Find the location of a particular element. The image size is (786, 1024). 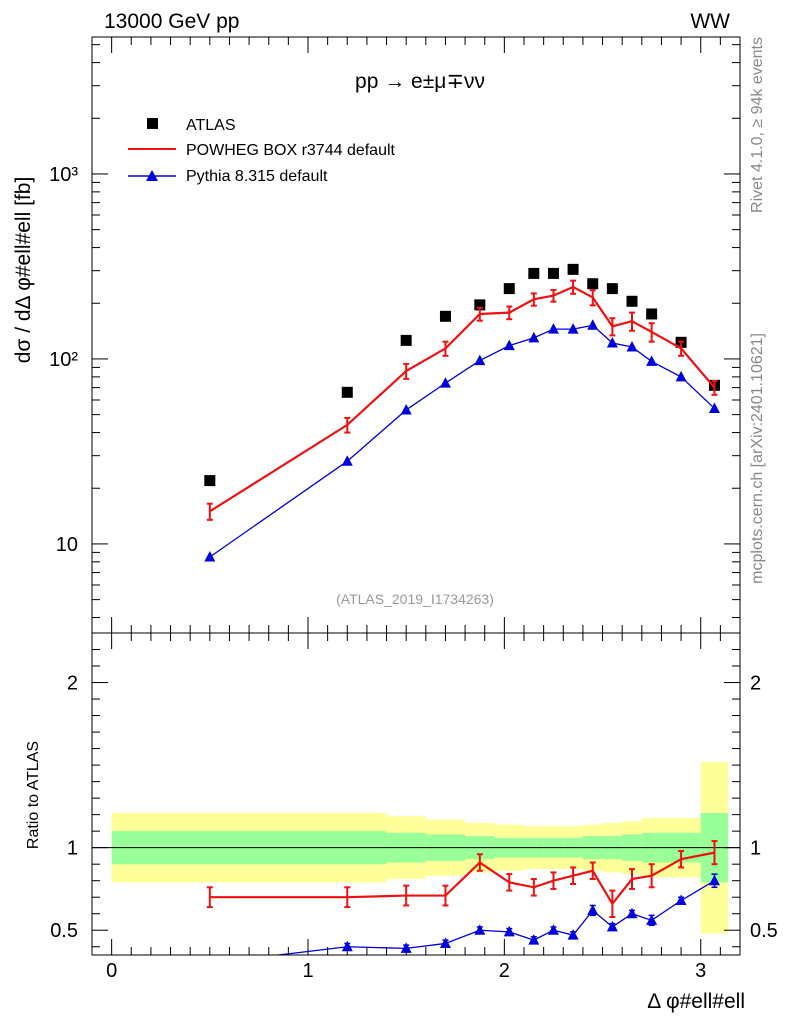

main-y-axis-label-text: dσ / dΔ φ#ell#ell [fb] is located at coordinates (23, 270).